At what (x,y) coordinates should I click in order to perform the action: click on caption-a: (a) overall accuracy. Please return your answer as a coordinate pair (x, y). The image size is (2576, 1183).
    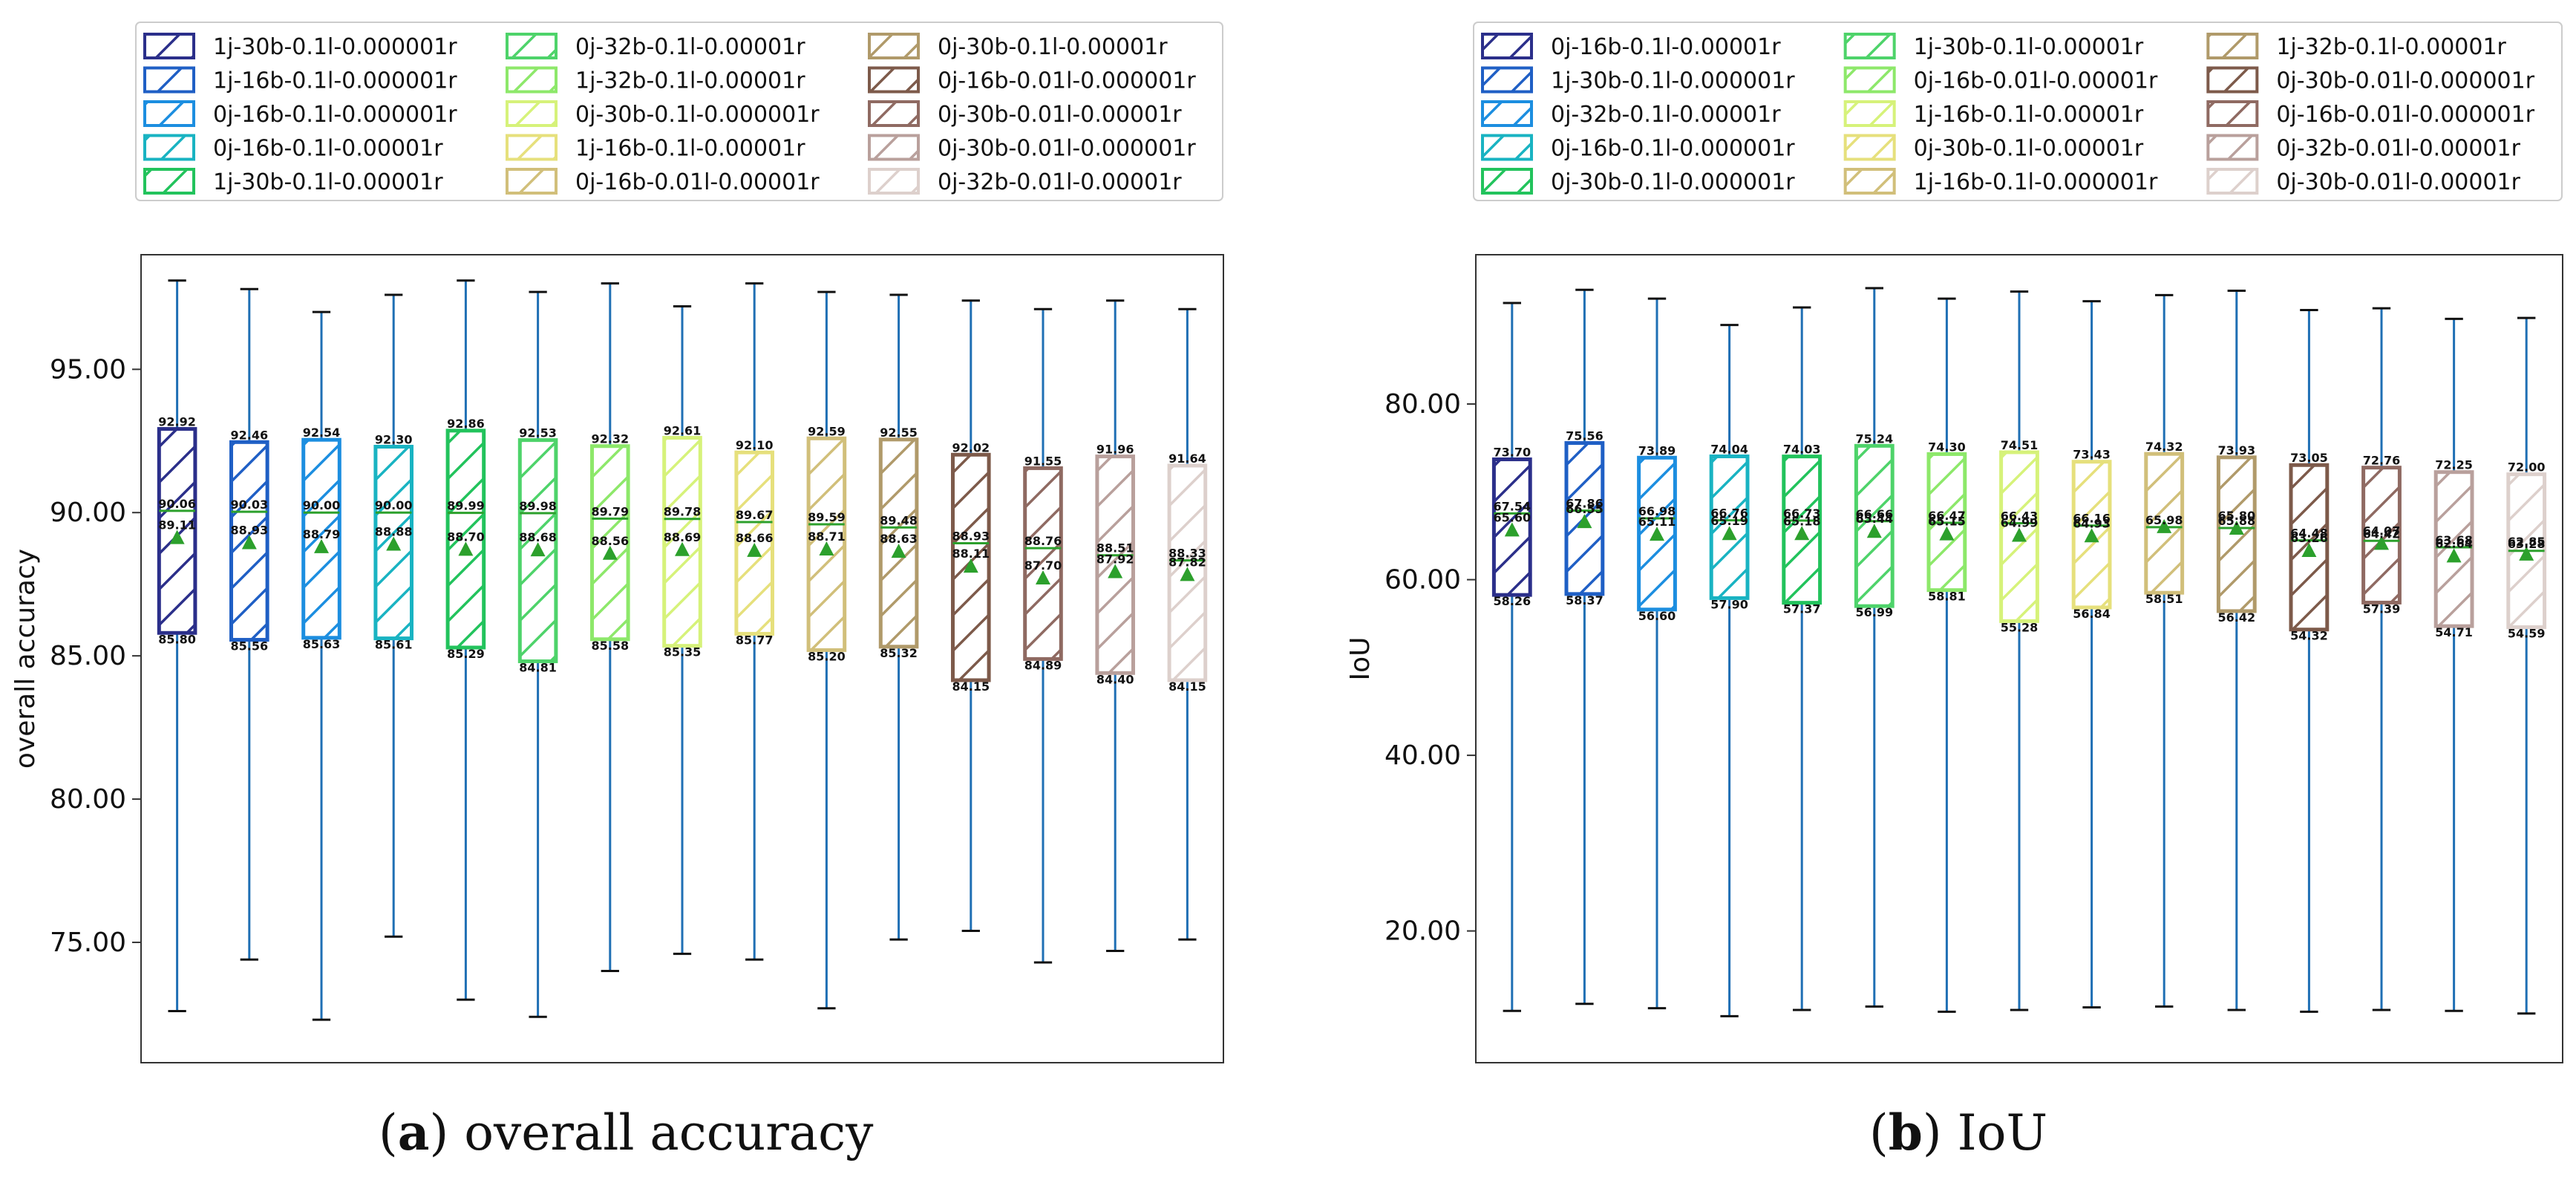
    Looking at the image, I should click on (626, 1132).